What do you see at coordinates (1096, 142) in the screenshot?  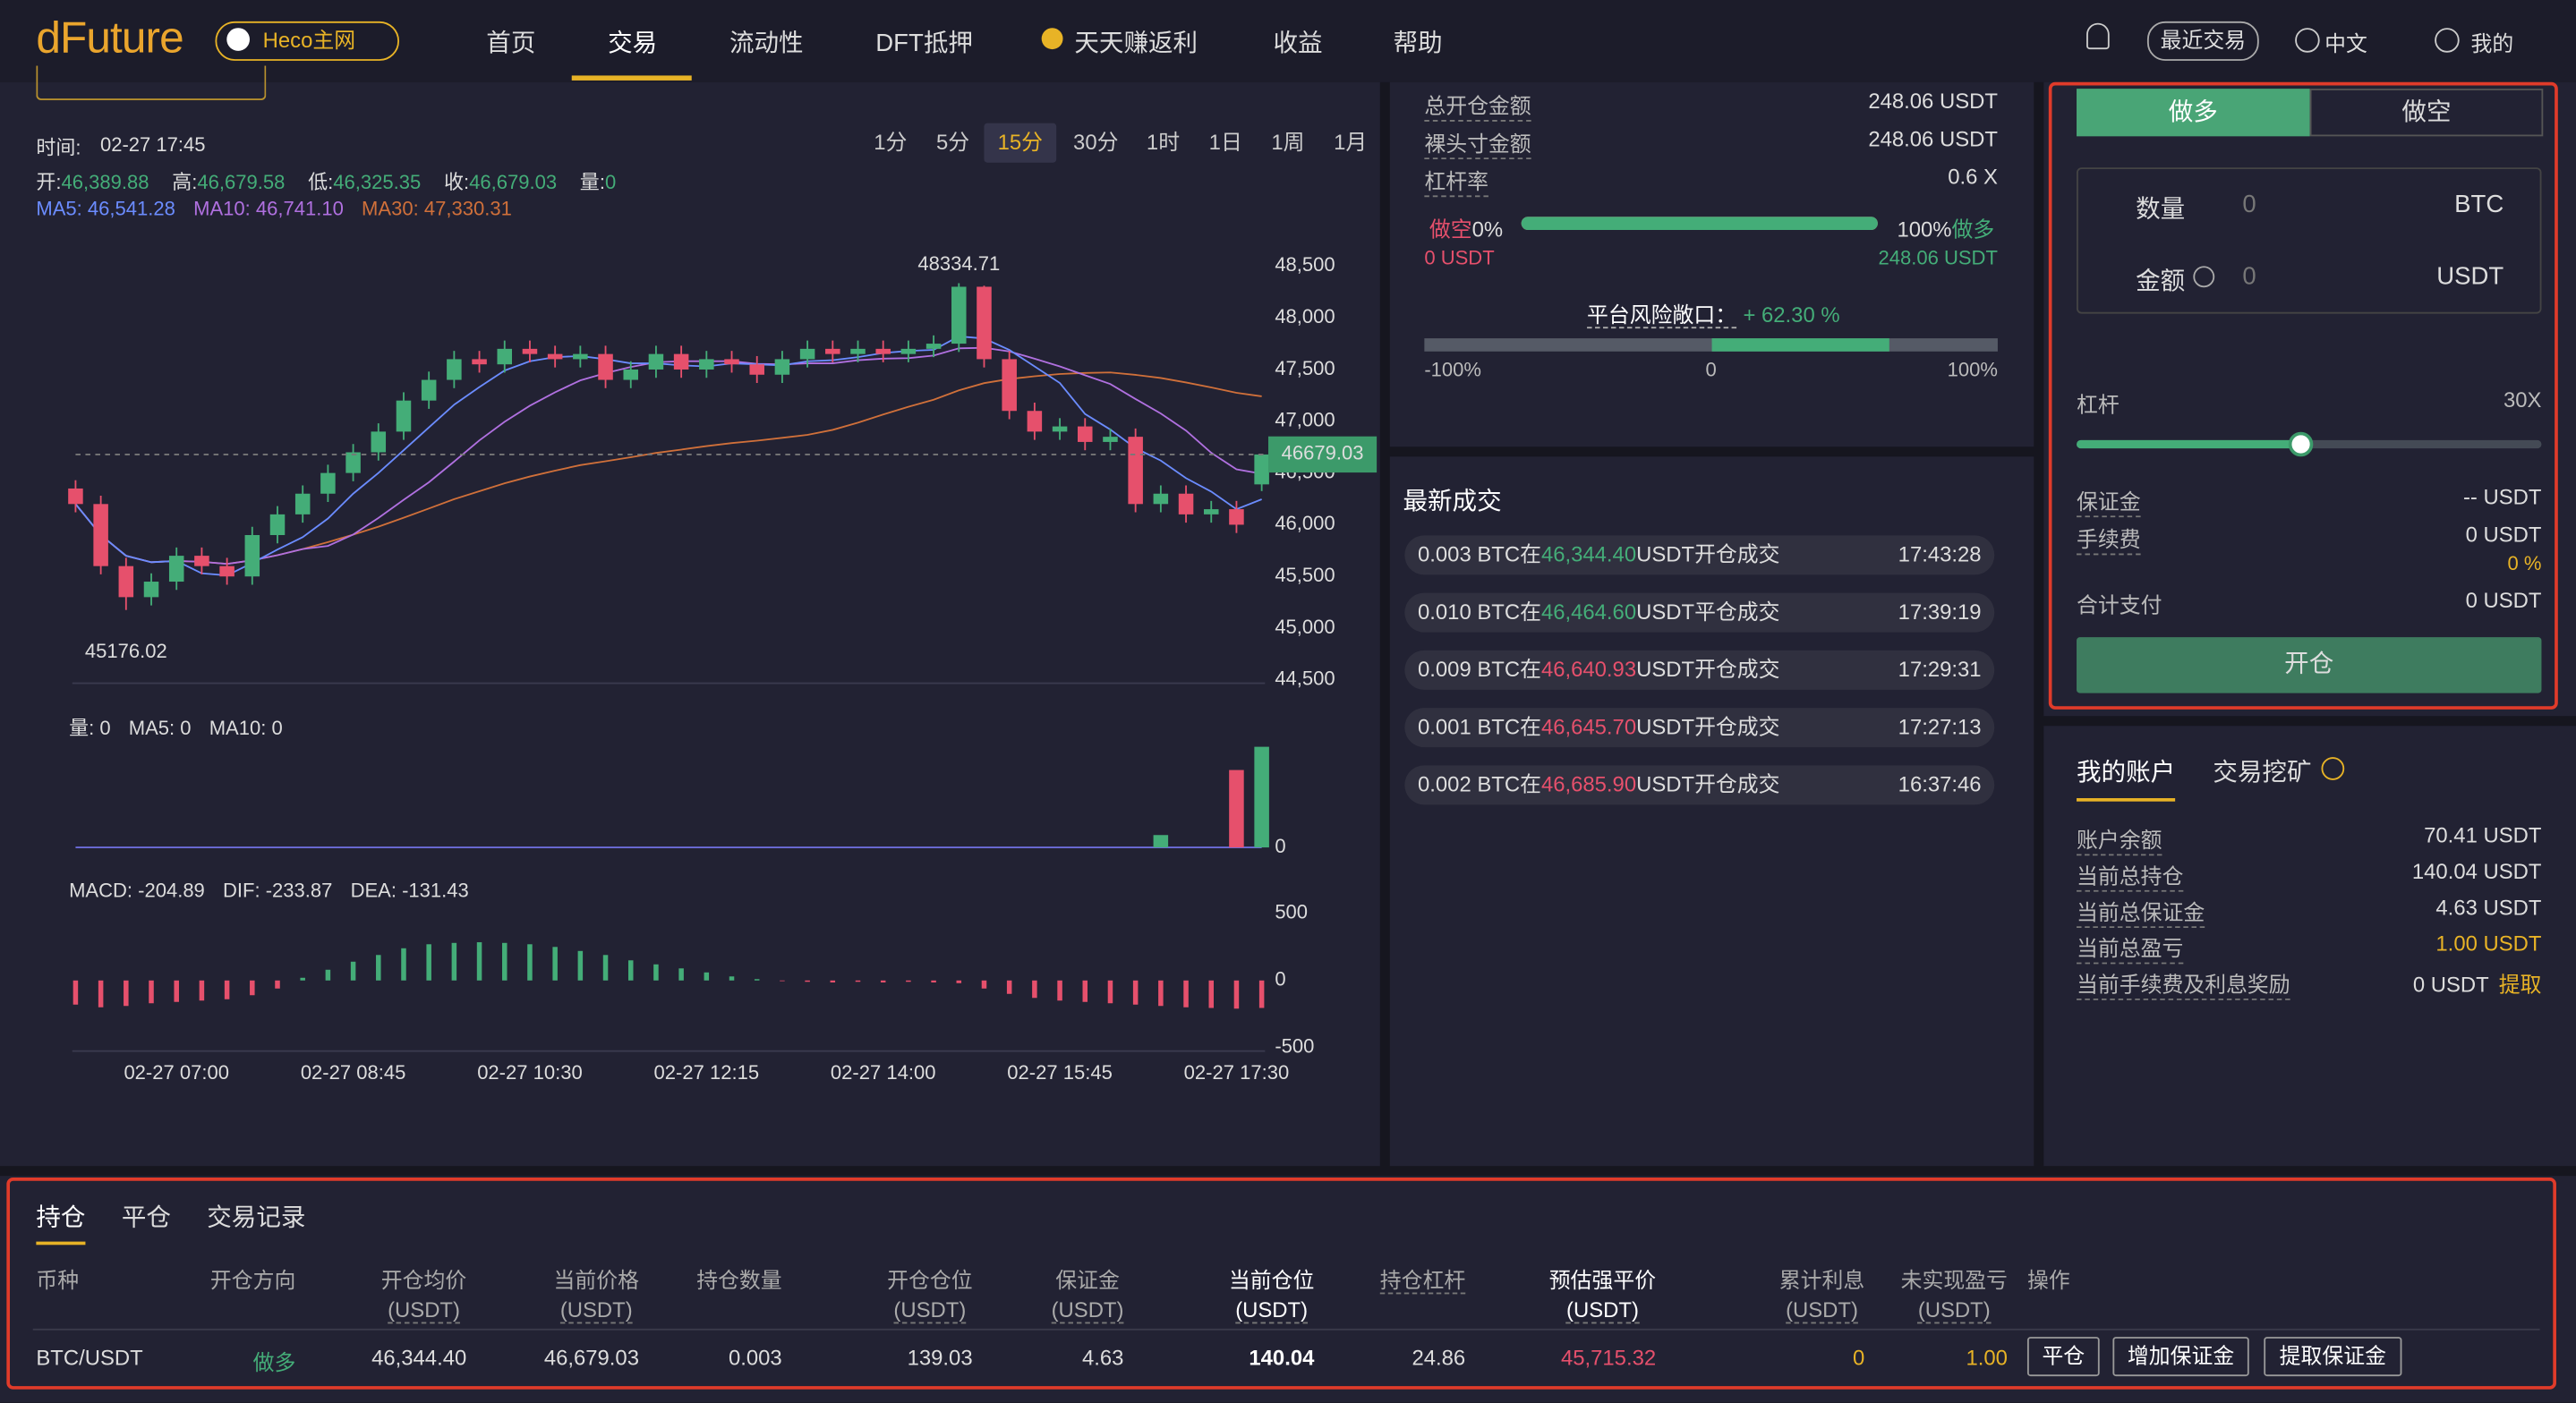 I see `interval-tab: 30分` at bounding box center [1096, 142].